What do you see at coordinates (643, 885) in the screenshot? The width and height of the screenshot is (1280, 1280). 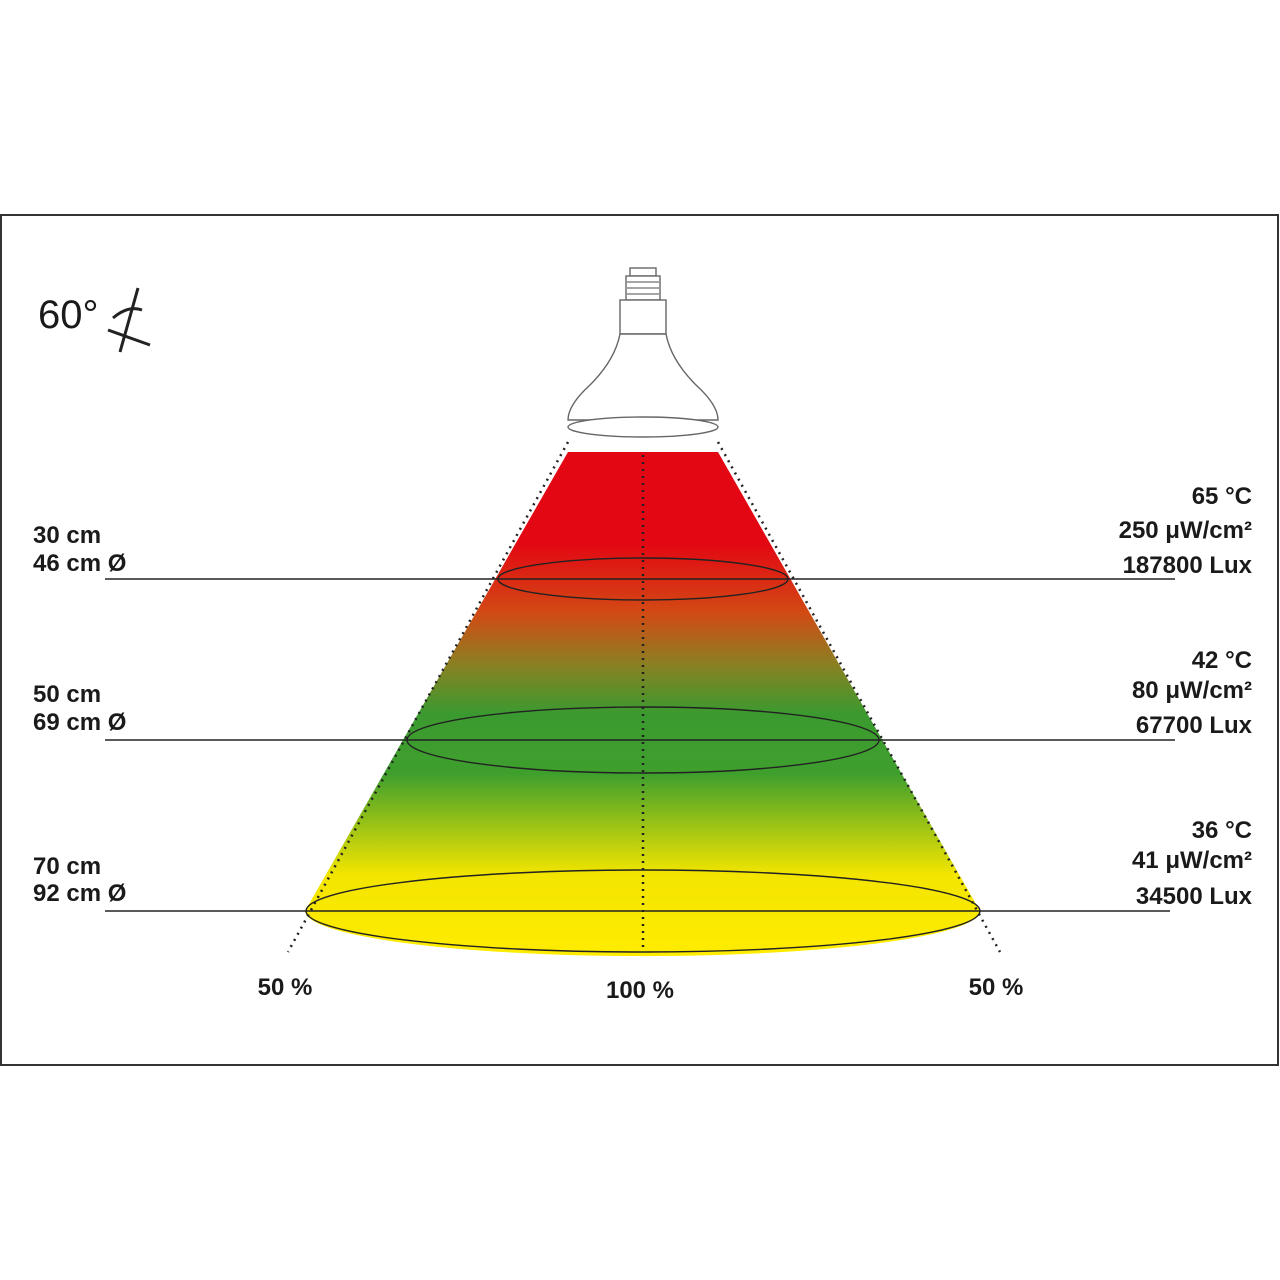 I see `level: 70 cm 92 cm Ø 36 °C 41 μW/cm² 34500 Lux` at bounding box center [643, 885].